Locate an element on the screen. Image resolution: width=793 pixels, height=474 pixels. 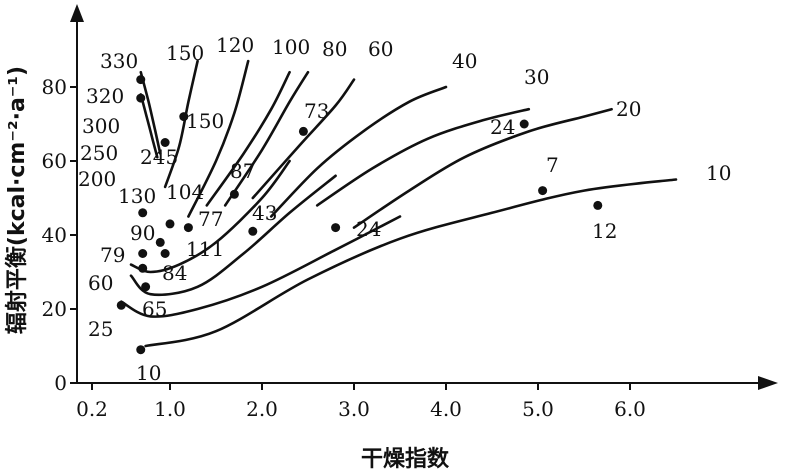
x-axis-label: 干燥指数 is located at coordinates (405, 459).